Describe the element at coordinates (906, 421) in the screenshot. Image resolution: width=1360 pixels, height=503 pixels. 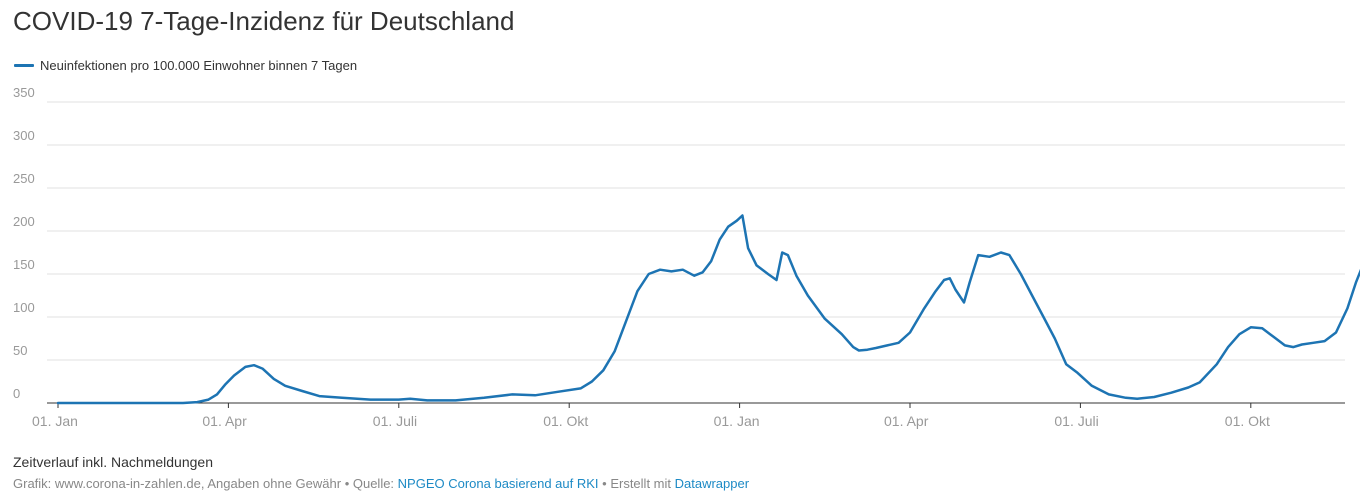
I see `x-tick-label-5: 01. Apr` at that location.